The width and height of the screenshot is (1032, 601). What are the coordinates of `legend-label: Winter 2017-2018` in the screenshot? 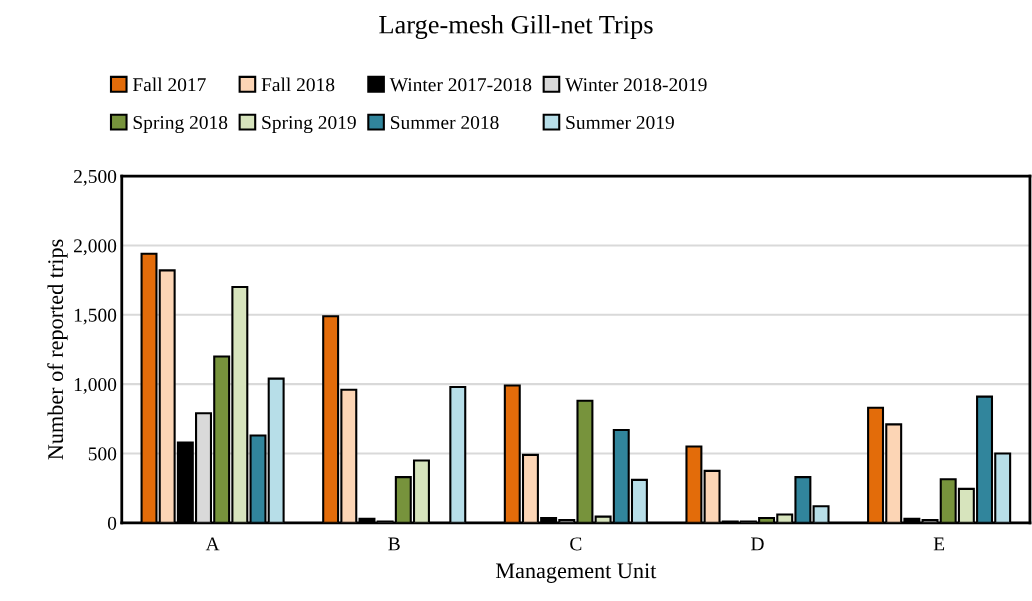 It's located at (460, 85).